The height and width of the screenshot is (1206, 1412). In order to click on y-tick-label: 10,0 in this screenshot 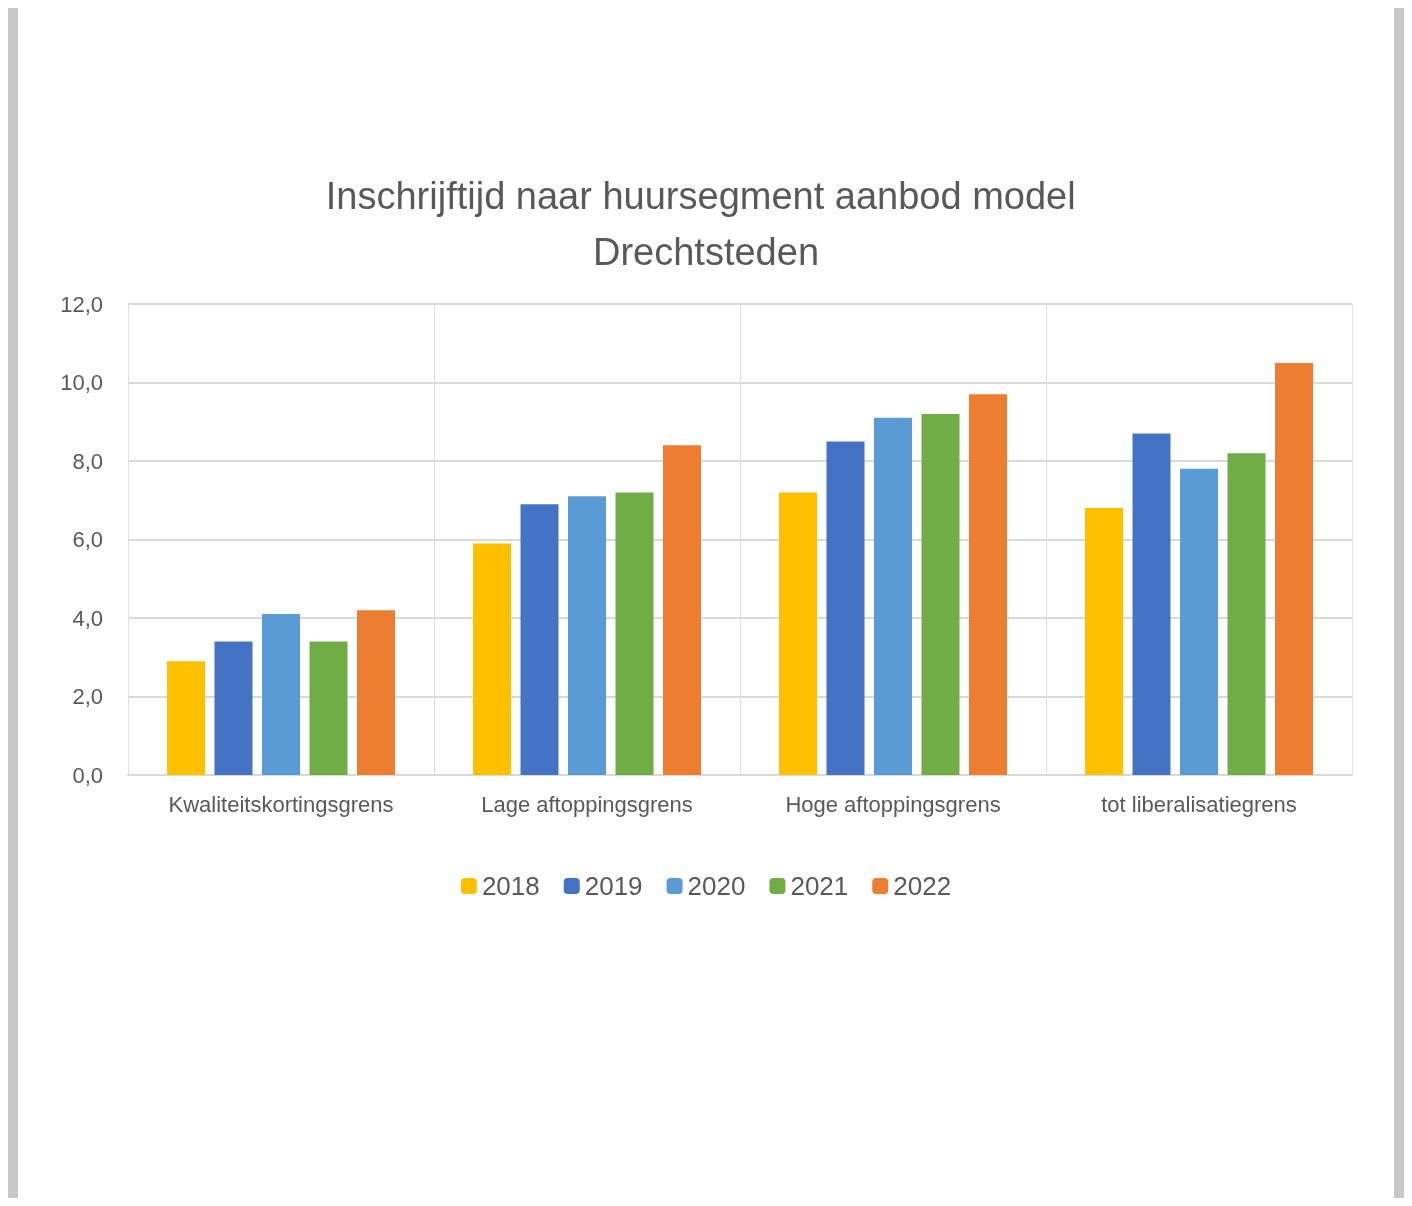, I will do `click(81, 382)`.